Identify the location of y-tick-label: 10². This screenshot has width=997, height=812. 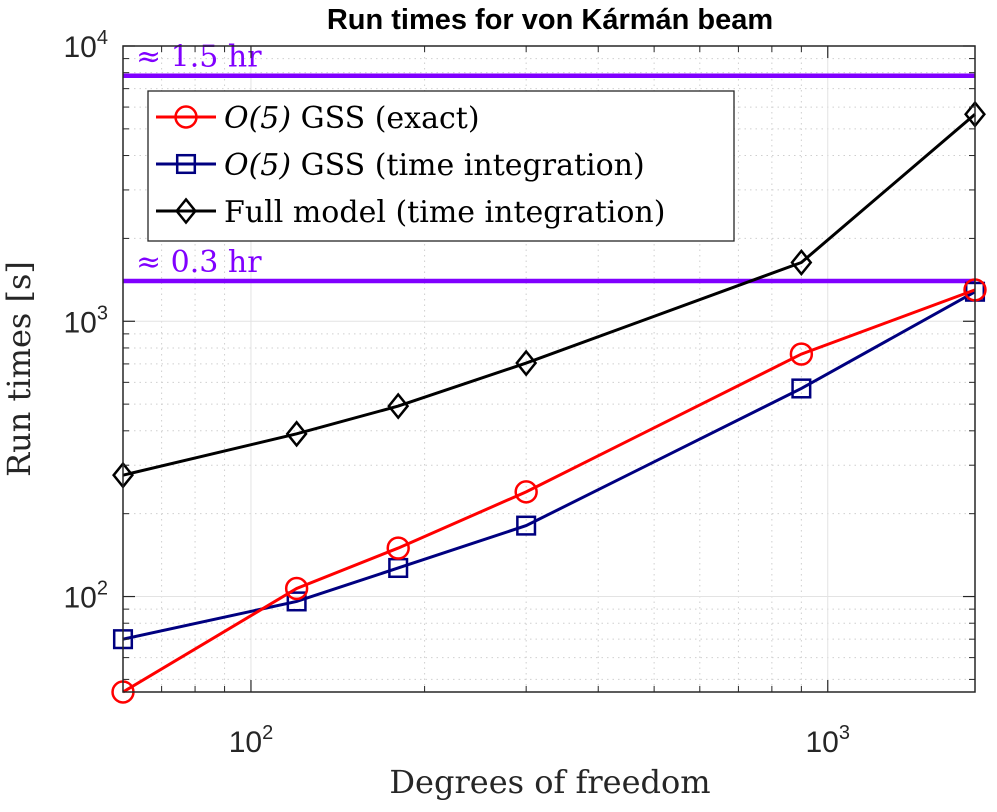
(86, 596).